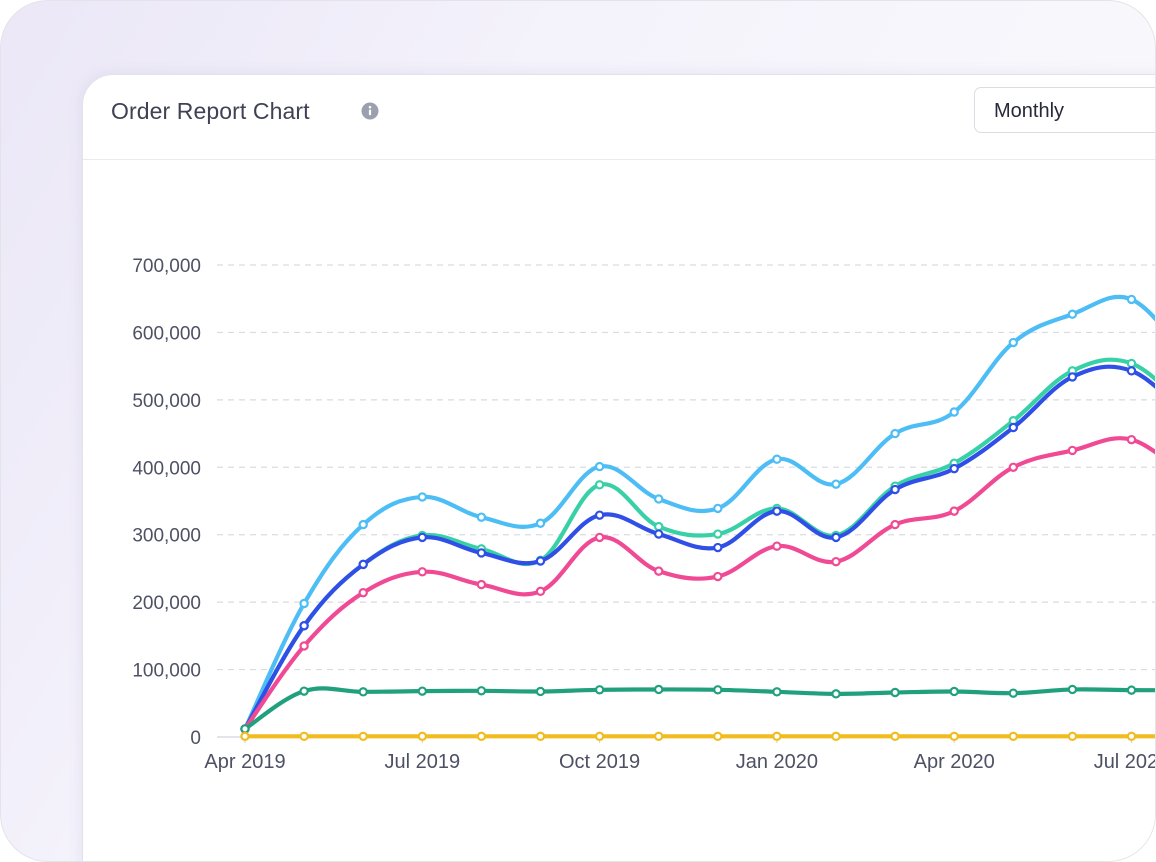  What do you see at coordinates (422, 762) in the screenshot?
I see `x-tick-label: Jul 2019` at bounding box center [422, 762].